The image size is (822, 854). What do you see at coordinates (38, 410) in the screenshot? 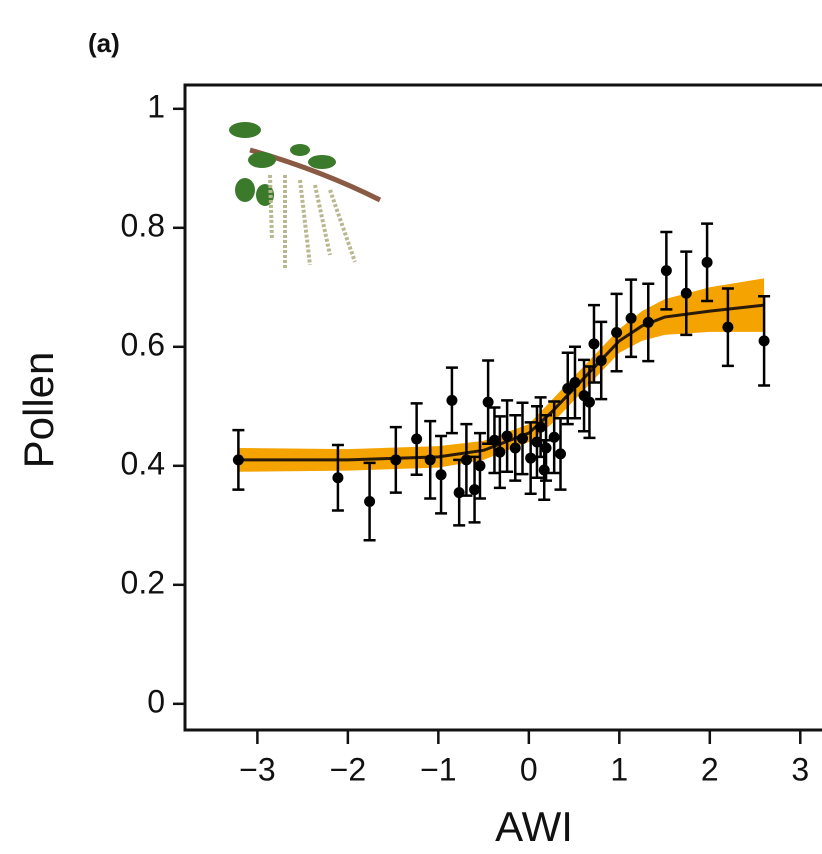
I see `y-axis-label: Pollen` at bounding box center [38, 410].